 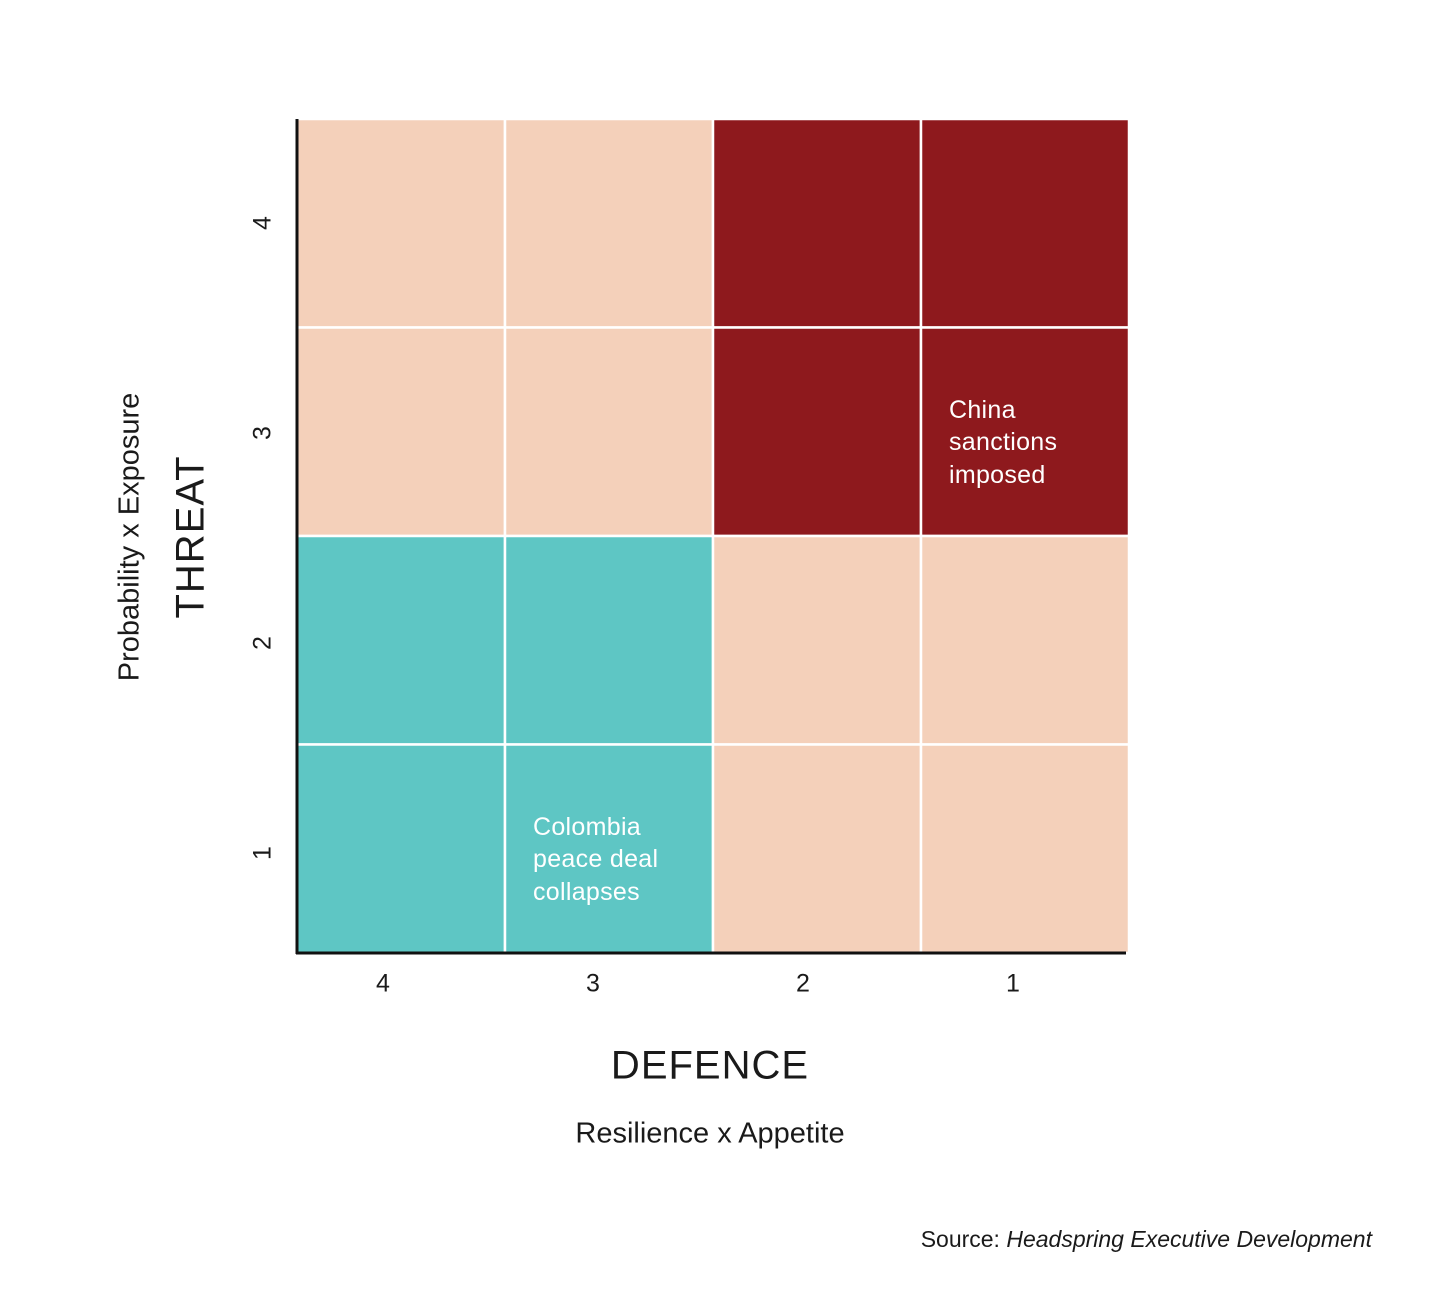 What do you see at coordinates (1003, 442) in the screenshot?
I see `cell-annotation: China sanctions imposed` at bounding box center [1003, 442].